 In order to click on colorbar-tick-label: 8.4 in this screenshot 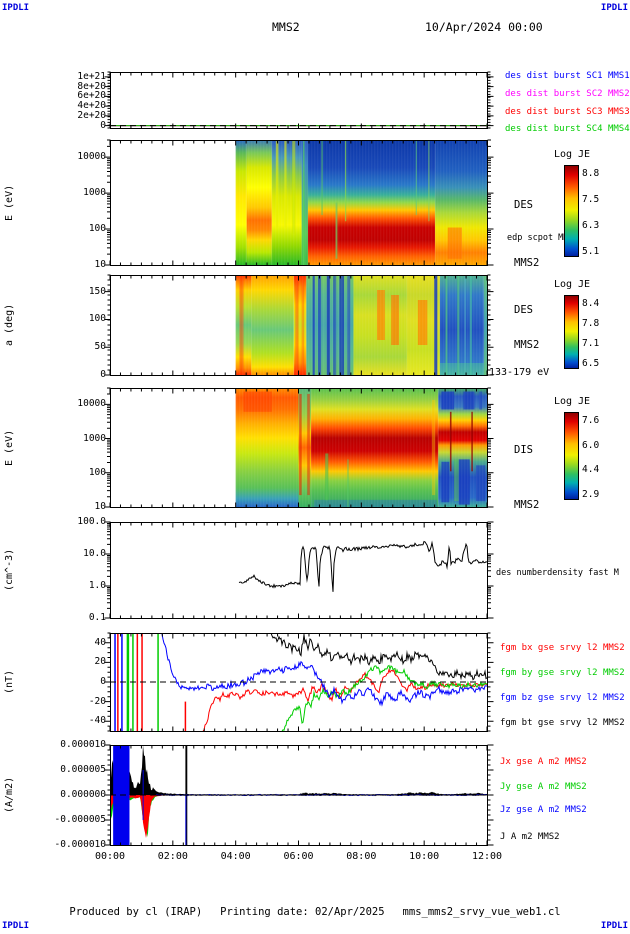, I will do `click(591, 303)`.